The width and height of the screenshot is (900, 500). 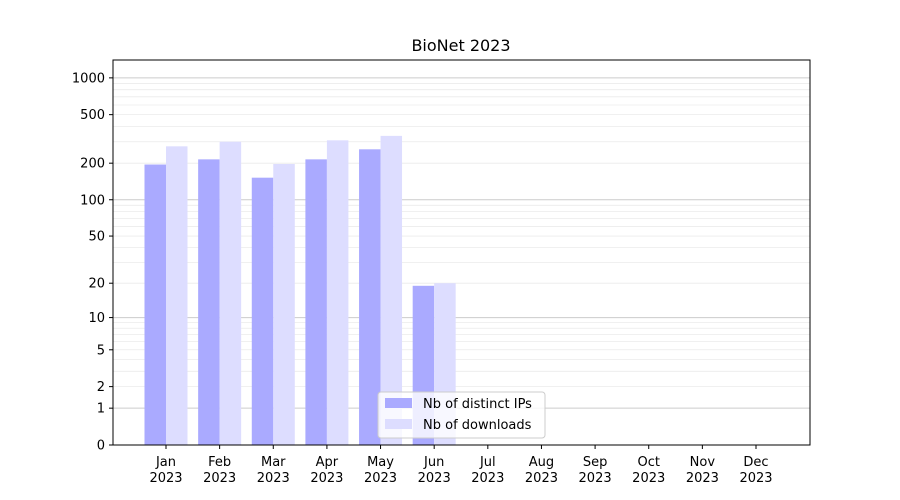 I want to click on x-tick-label-month: Mar, so click(x=273, y=462).